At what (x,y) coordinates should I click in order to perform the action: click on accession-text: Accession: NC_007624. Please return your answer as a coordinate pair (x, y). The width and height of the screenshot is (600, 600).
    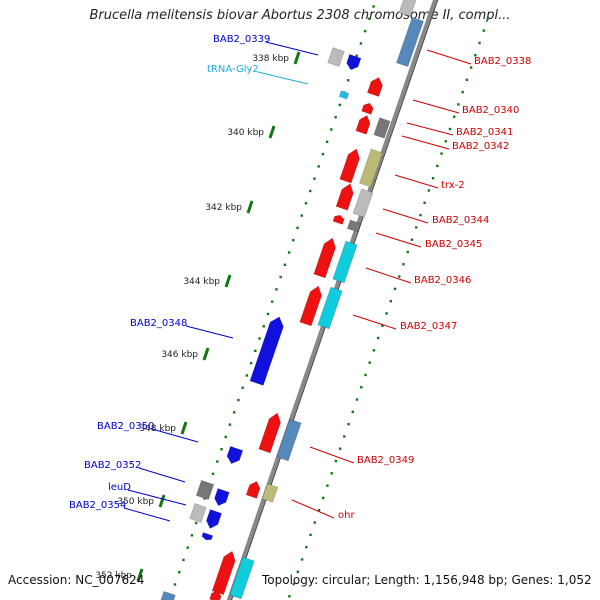
    Looking at the image, I should click on (76, 580).